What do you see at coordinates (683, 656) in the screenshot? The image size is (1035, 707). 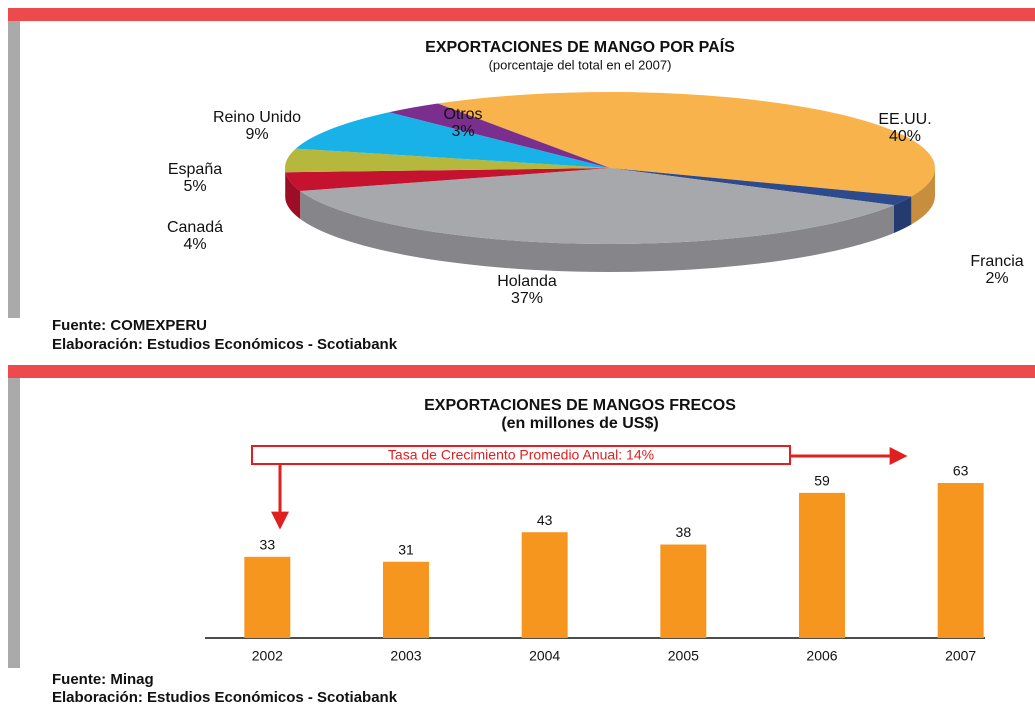 I see `x-tick-label: 2005` at bounding box center [683, 656].